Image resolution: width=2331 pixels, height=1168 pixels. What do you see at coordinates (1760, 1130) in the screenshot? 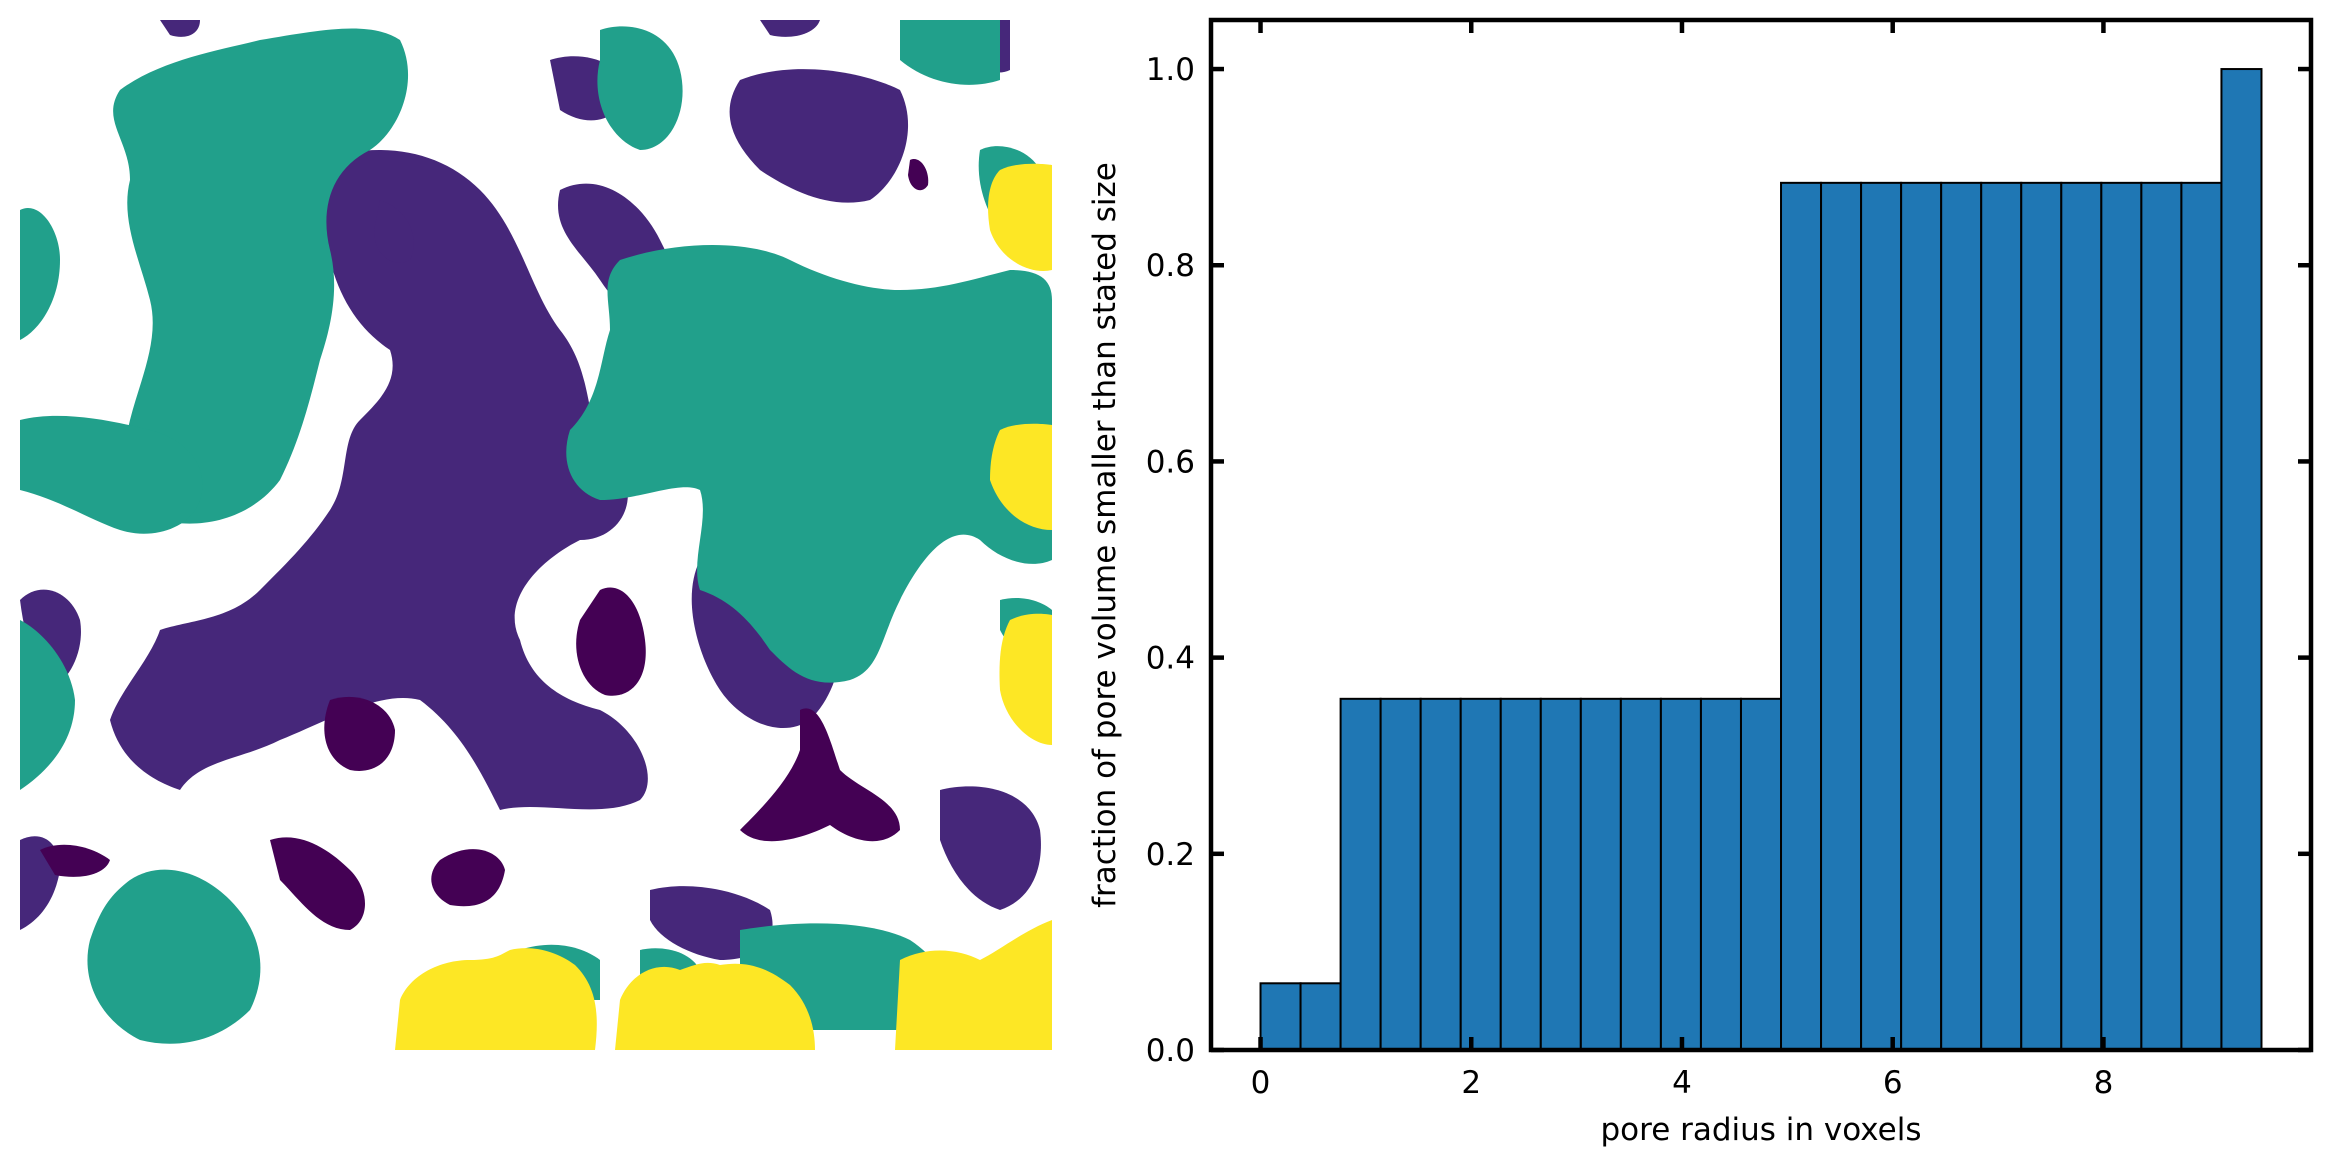
I see `x-axis-label: pore radius in voxels` at bounding box center [1760, 1130].